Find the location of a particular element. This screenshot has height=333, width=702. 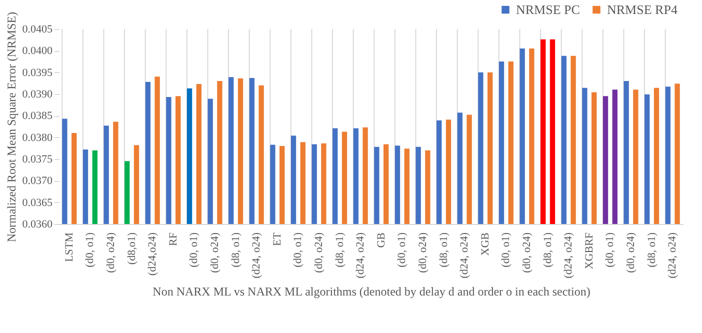

x-tick-label: (d8,o1) is located at coordinates (132, 248).